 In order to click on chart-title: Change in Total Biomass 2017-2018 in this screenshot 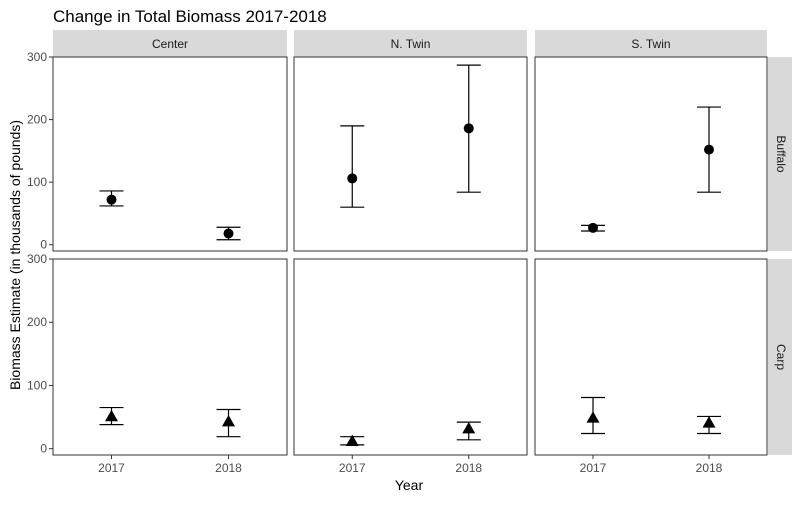, I will do `click(190, 16)`.